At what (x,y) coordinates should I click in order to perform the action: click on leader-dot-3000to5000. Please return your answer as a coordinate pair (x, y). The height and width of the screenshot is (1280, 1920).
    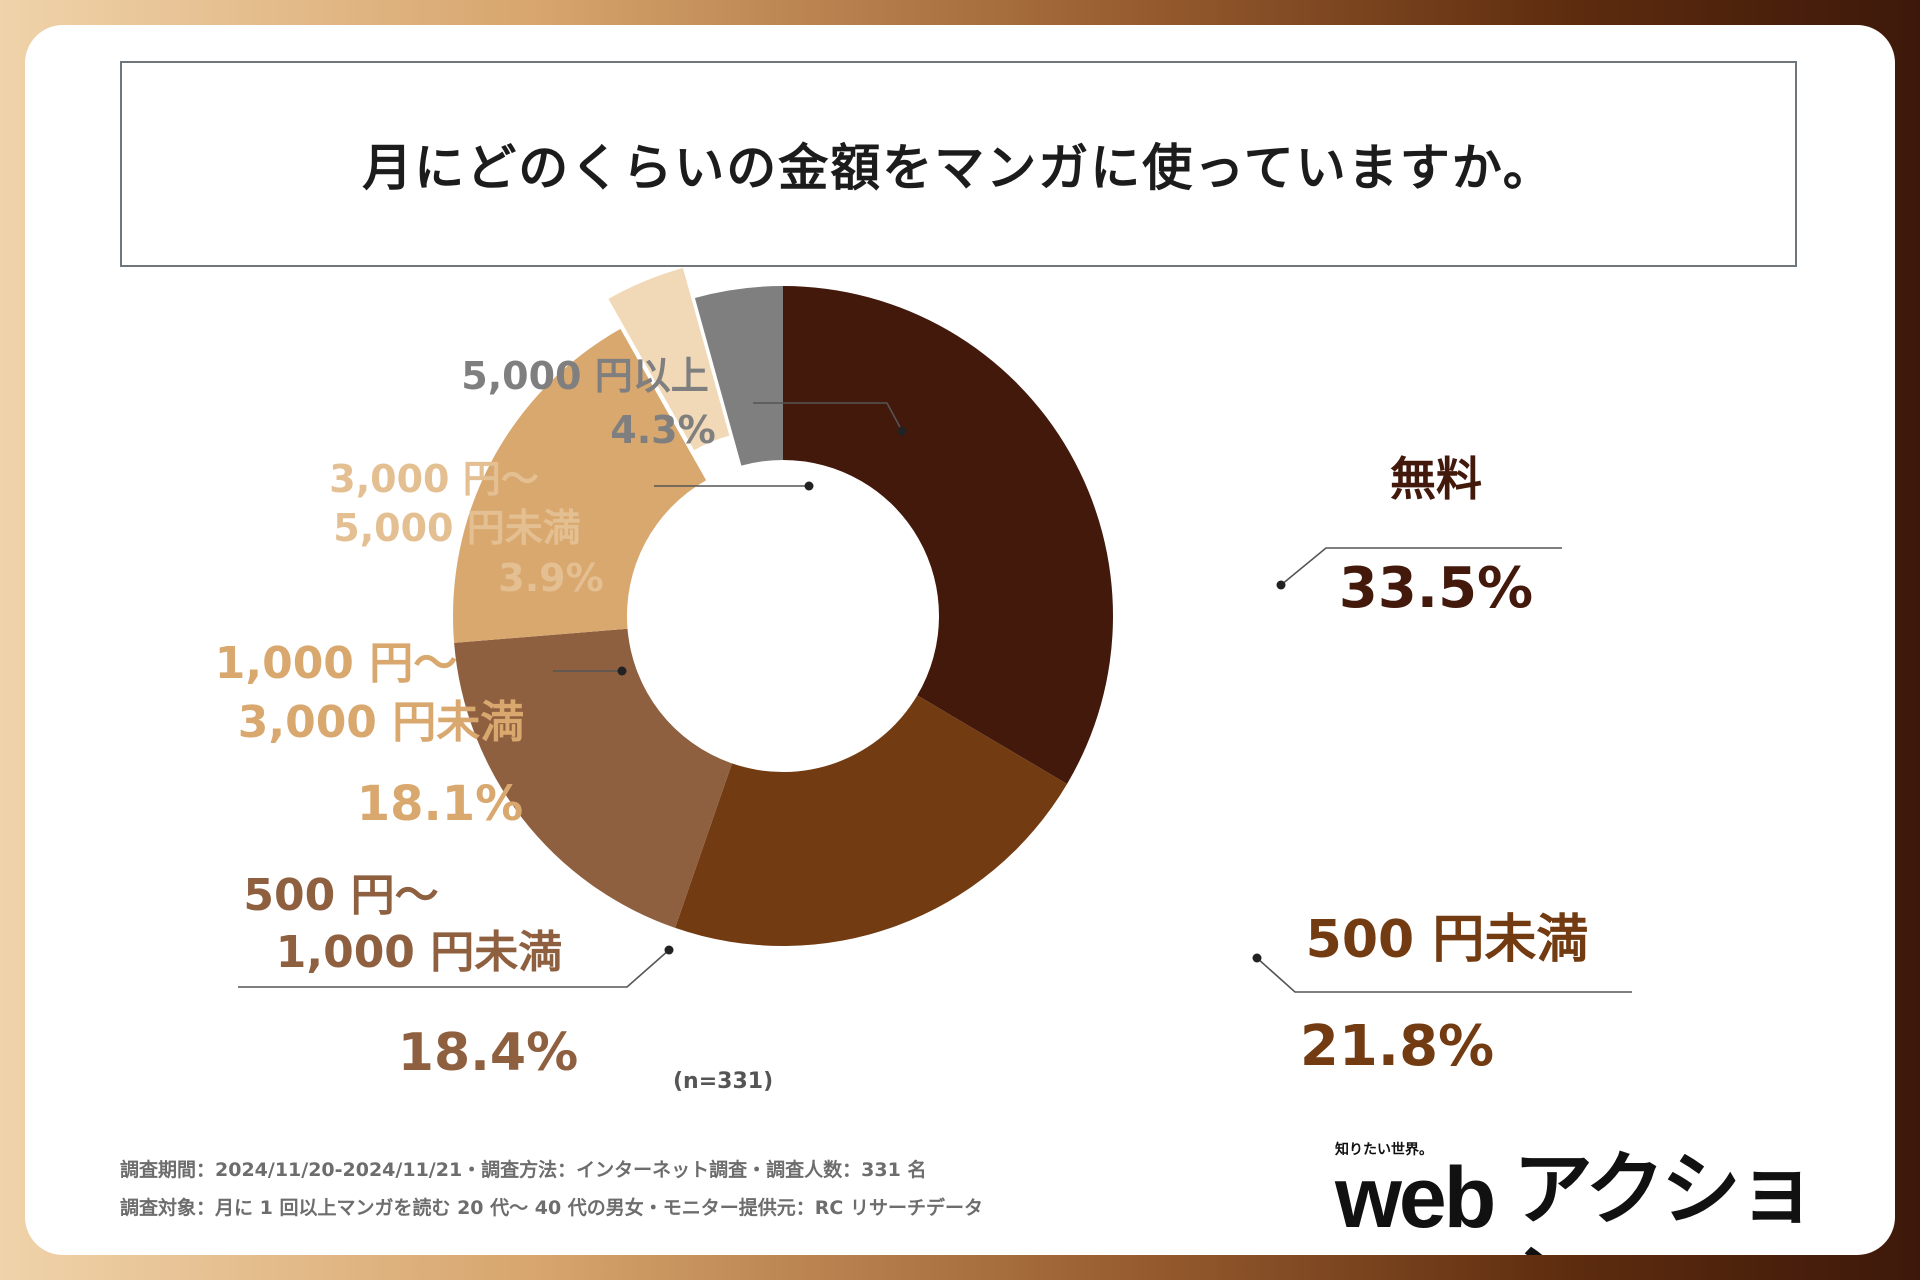
    Looking at the image, I should click on (809, 486).